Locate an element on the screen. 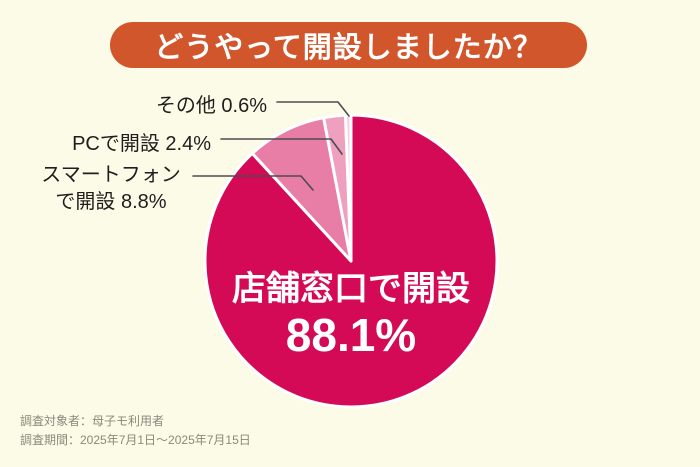 Image resolution: width=700 pixels, height=467 pixels. leader-line-other is located at coordinates (313, 109).